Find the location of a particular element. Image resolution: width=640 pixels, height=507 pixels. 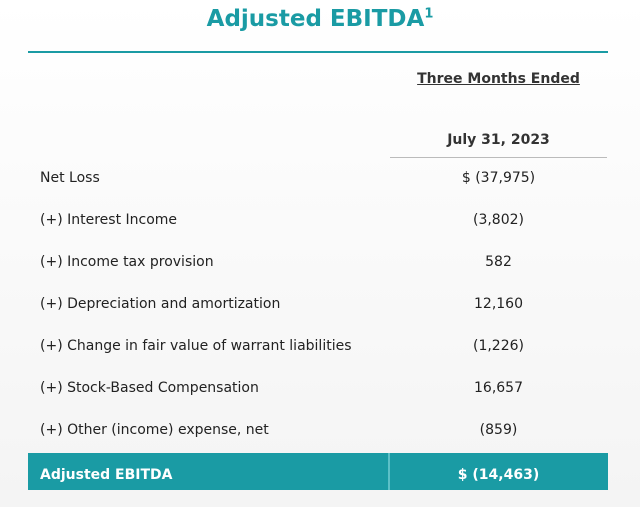

title-rule is located at coordinates (318, 52).